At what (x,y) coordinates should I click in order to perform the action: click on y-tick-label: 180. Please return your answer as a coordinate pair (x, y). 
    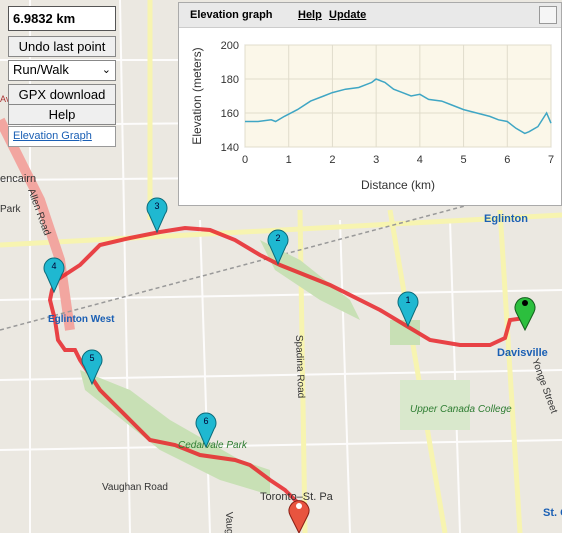
    Looking at the image, I should click on (230, 80).